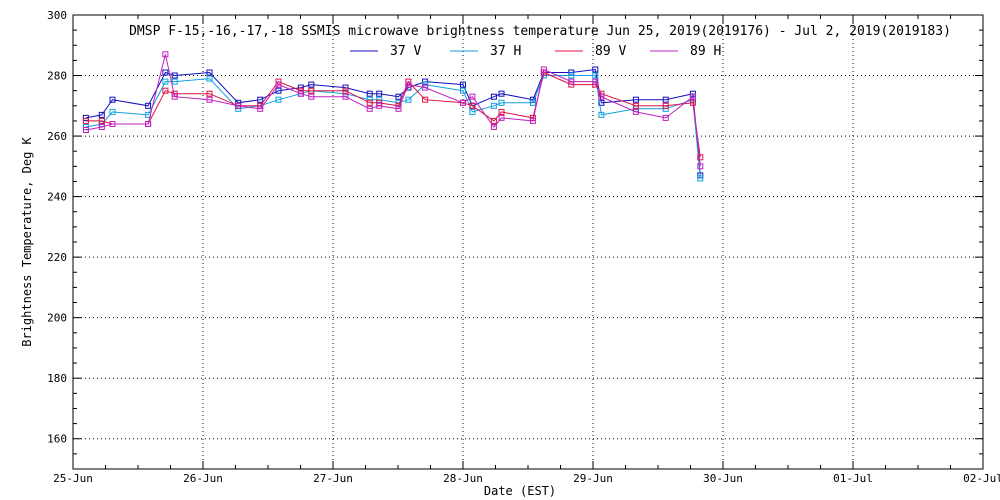 This screenshot has height=500, width=1000. Describe the element at coordinates (705, 51) in the screenshot. I see `legend-label-89h: 89 H` at that location.